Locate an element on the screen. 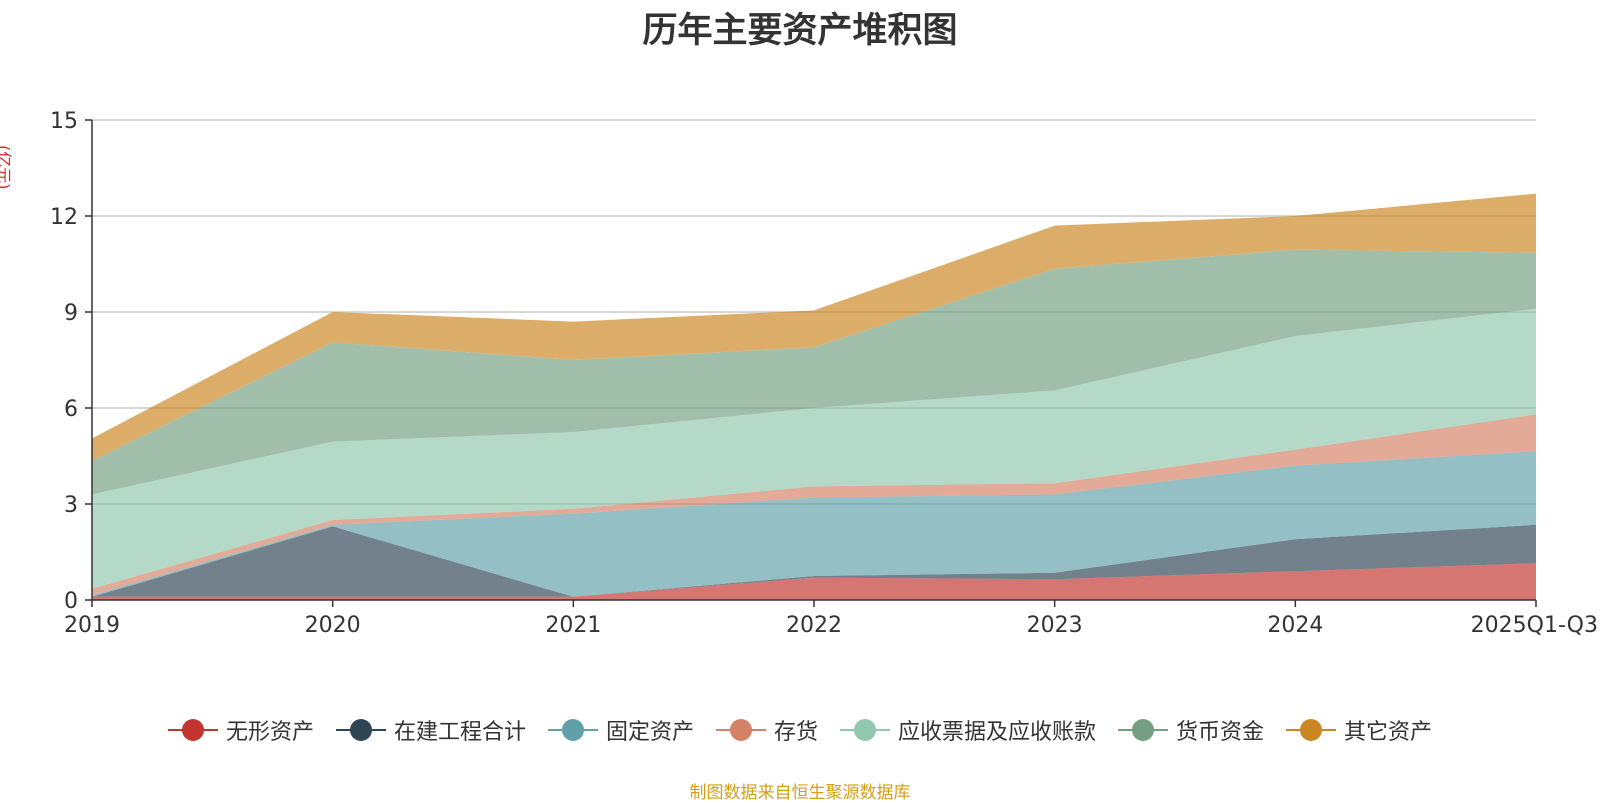 The image size is (1600, 803). legend-label: 货币资金 is located at coordinates (1220, 732).